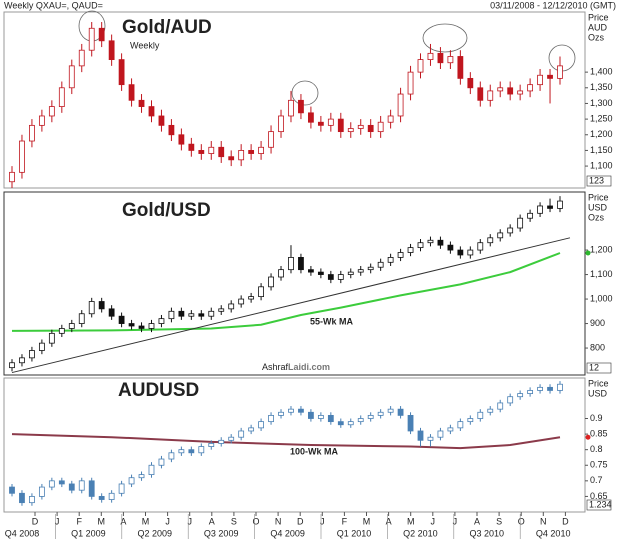 The height and width of the screenshot is (539, 620). What do you see at coordinates (158, 390) in the screenshot?
I see `panel-title: AUDUSD` at bounding box center [158, 390].